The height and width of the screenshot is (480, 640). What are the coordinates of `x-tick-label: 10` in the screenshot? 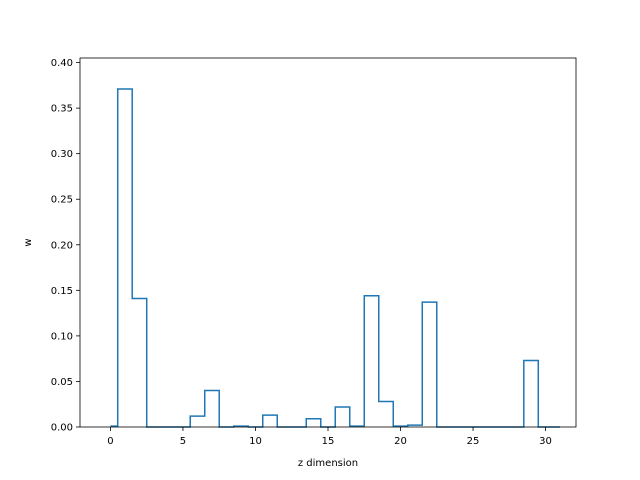 It's located at (255, 441).